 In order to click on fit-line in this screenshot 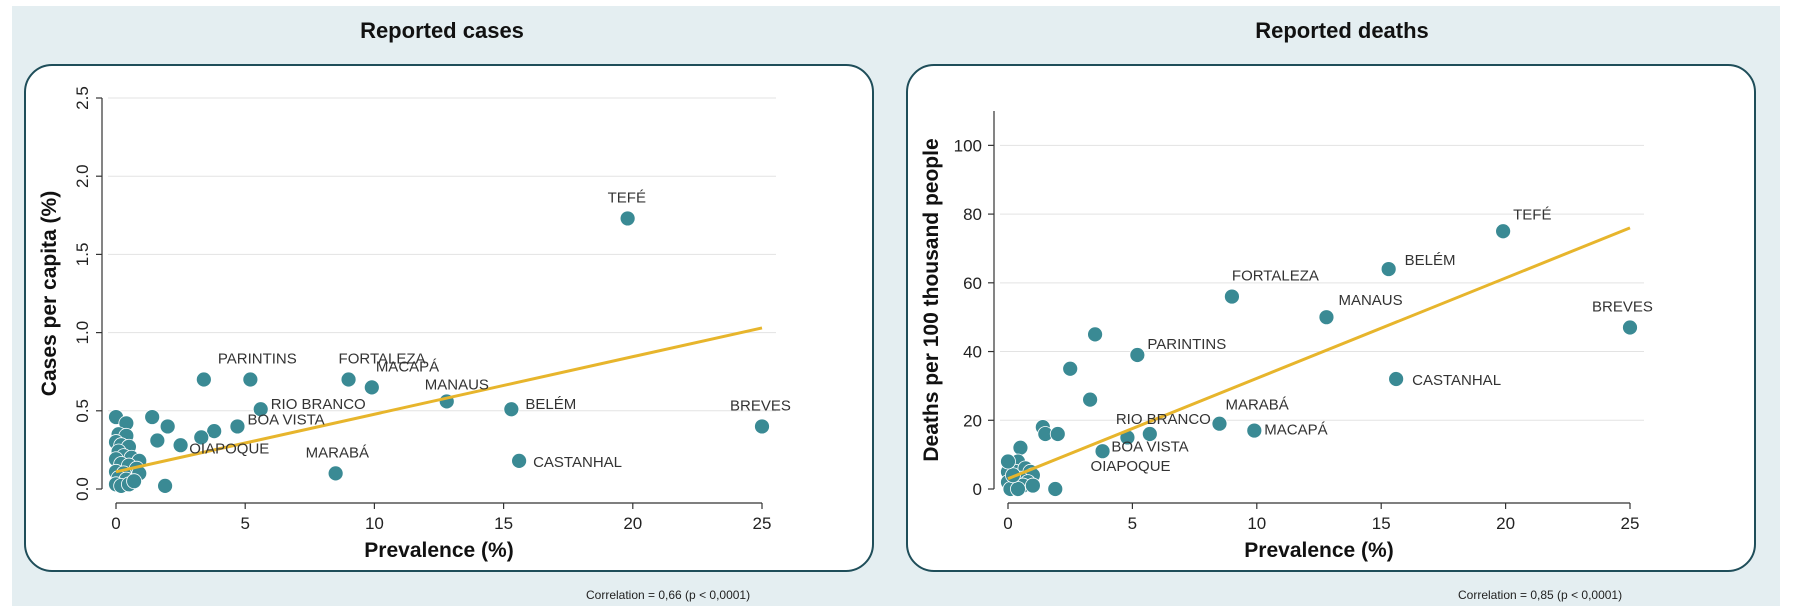, I will do `click(1319, 353)`.